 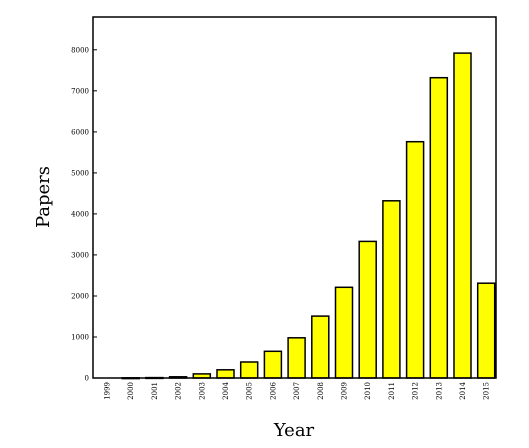 What do you see at coordinates (131, 391) in the screenshot?
I see `x-tick-label-2000: 2000` at bounding box center [131, 391].